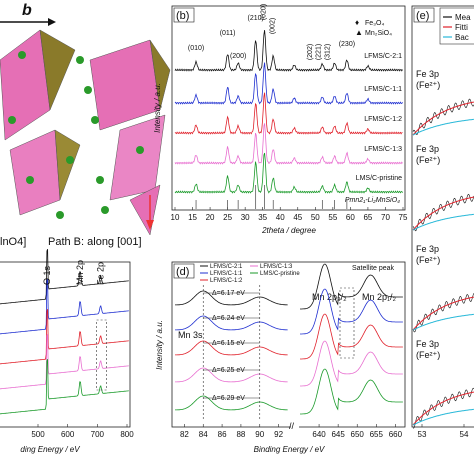  What do you see at coordinates (184, 434) in the screenshot?
I see `x-tick-label: 82` at bounding box center [184, 434].